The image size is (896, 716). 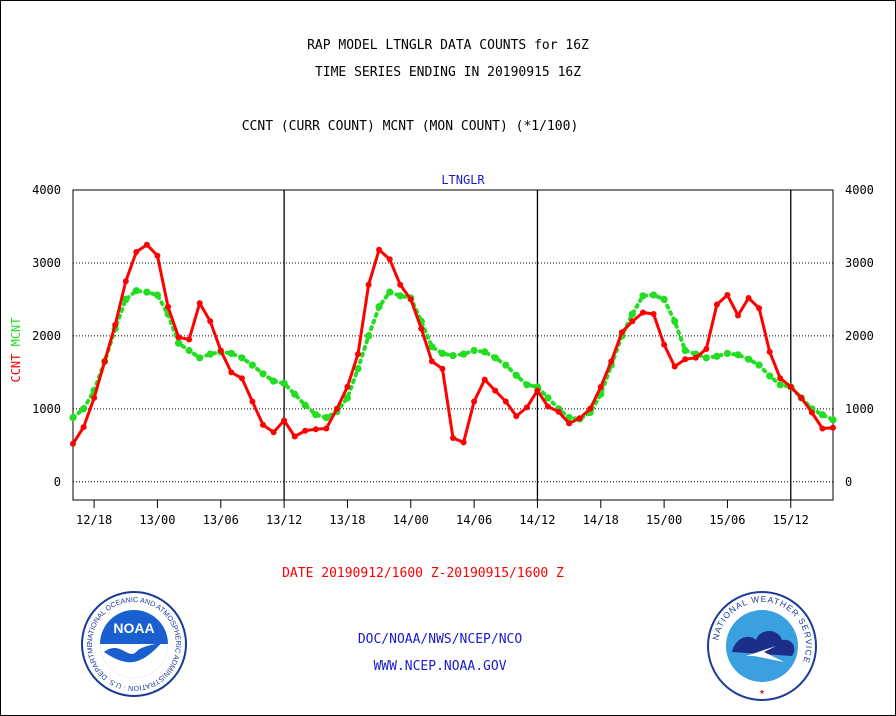 I want to click on y-tick-label-left: 1000, so click(x=46, y=409).